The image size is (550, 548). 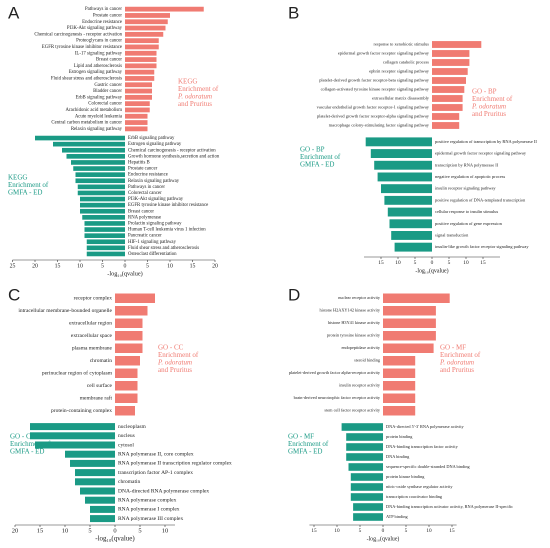 I want to click on group-label: KEGG, so click(x=17, y=178).